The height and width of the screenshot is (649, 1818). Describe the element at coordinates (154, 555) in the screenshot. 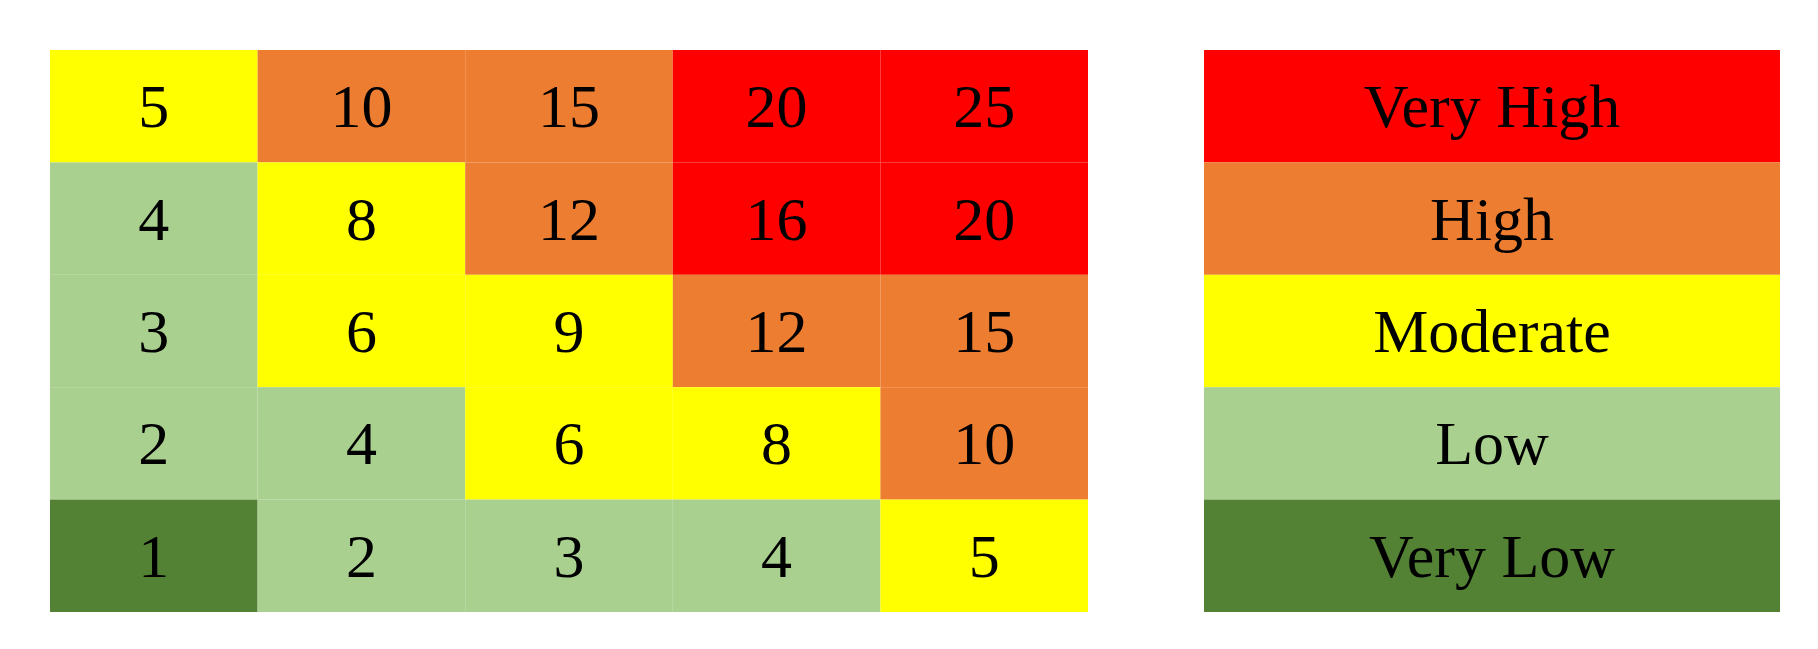

I see `data-label: 1` at that location.